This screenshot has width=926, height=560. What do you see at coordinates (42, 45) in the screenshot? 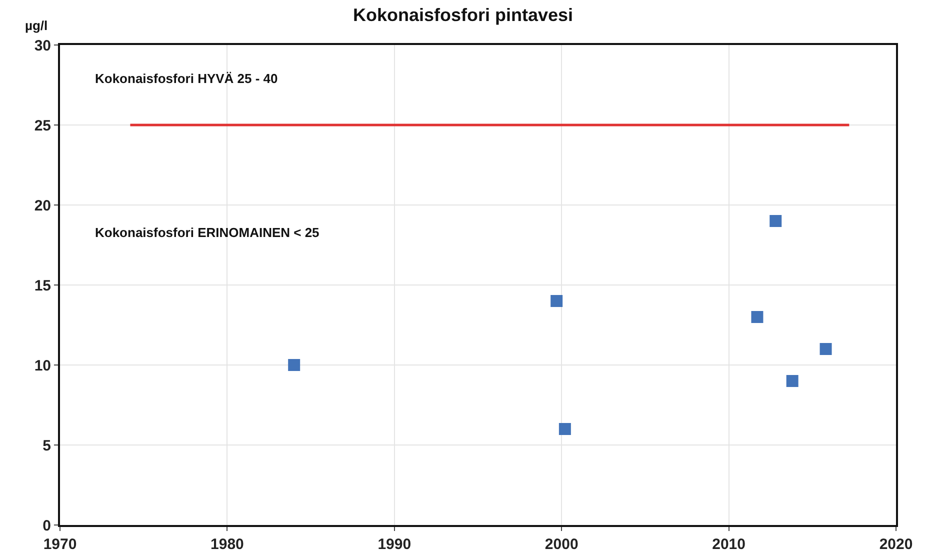
I see `y-tick-label: 30` at bounding box center [42, 45].